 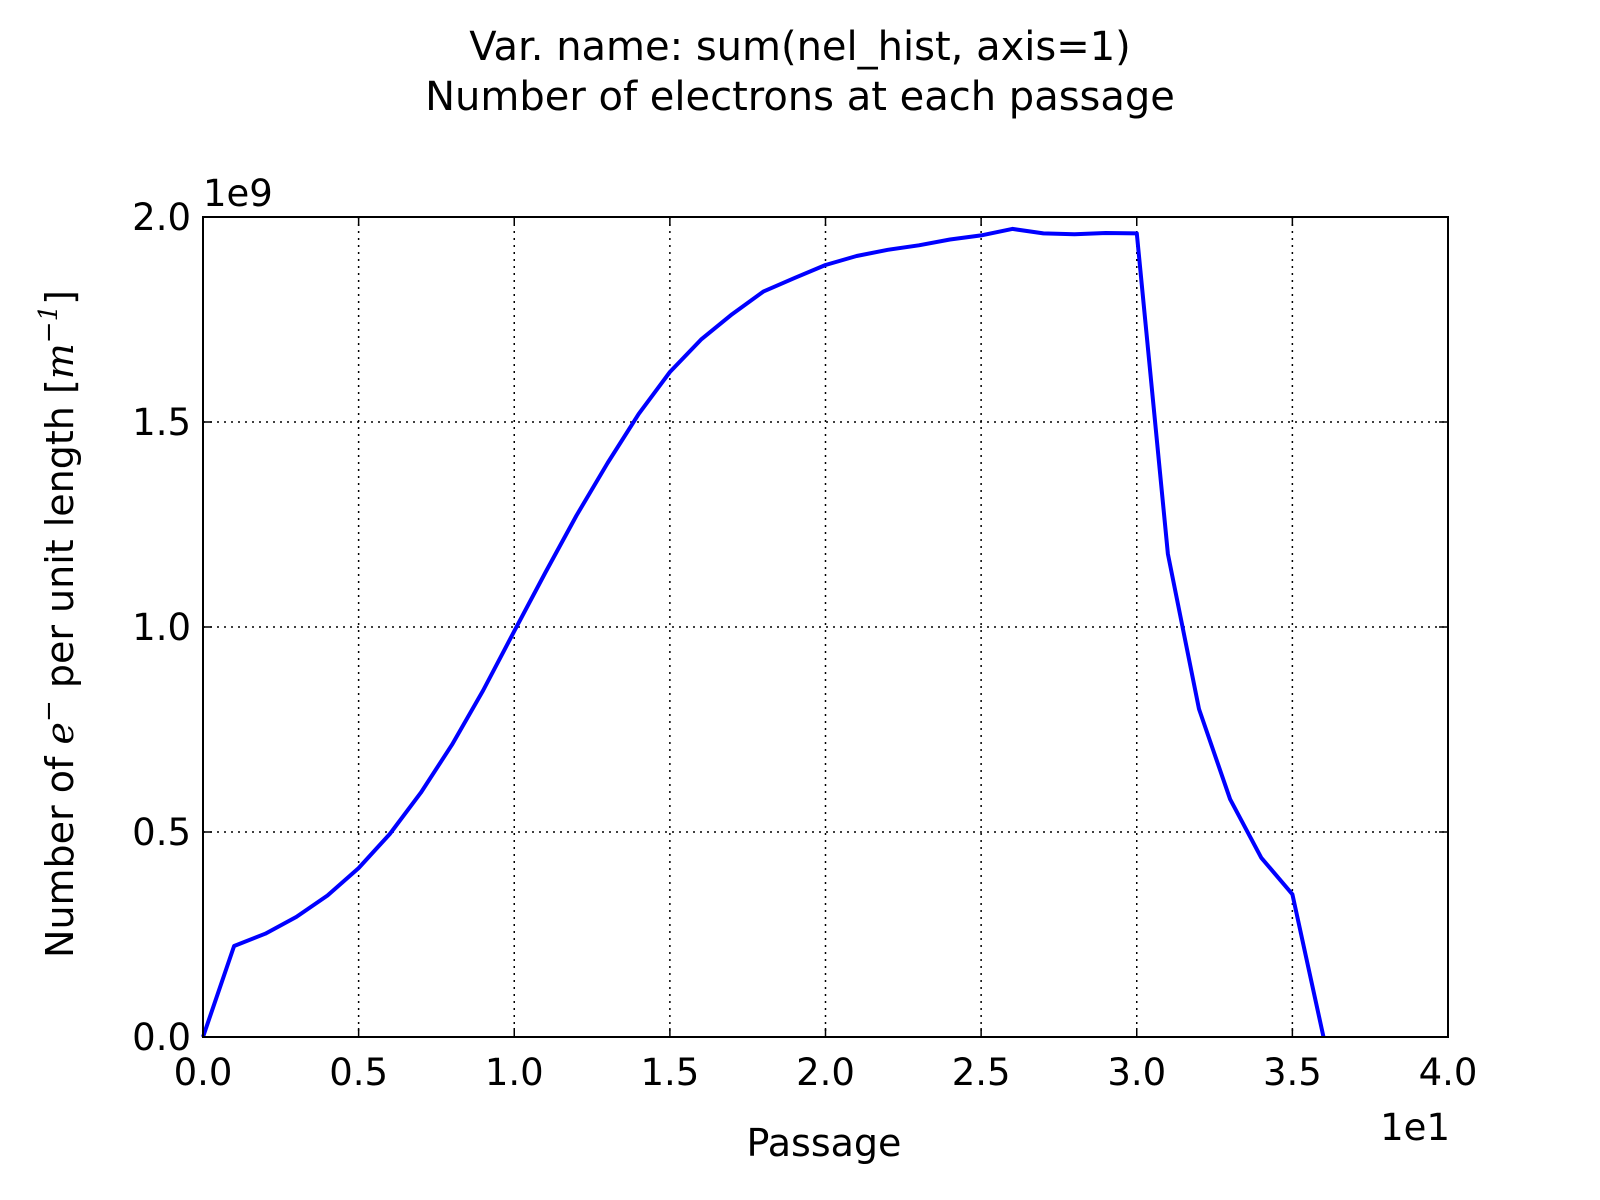 I want to click on y-axis-label: Number of e− per unit length [m−1], so click(x=58, y=624).